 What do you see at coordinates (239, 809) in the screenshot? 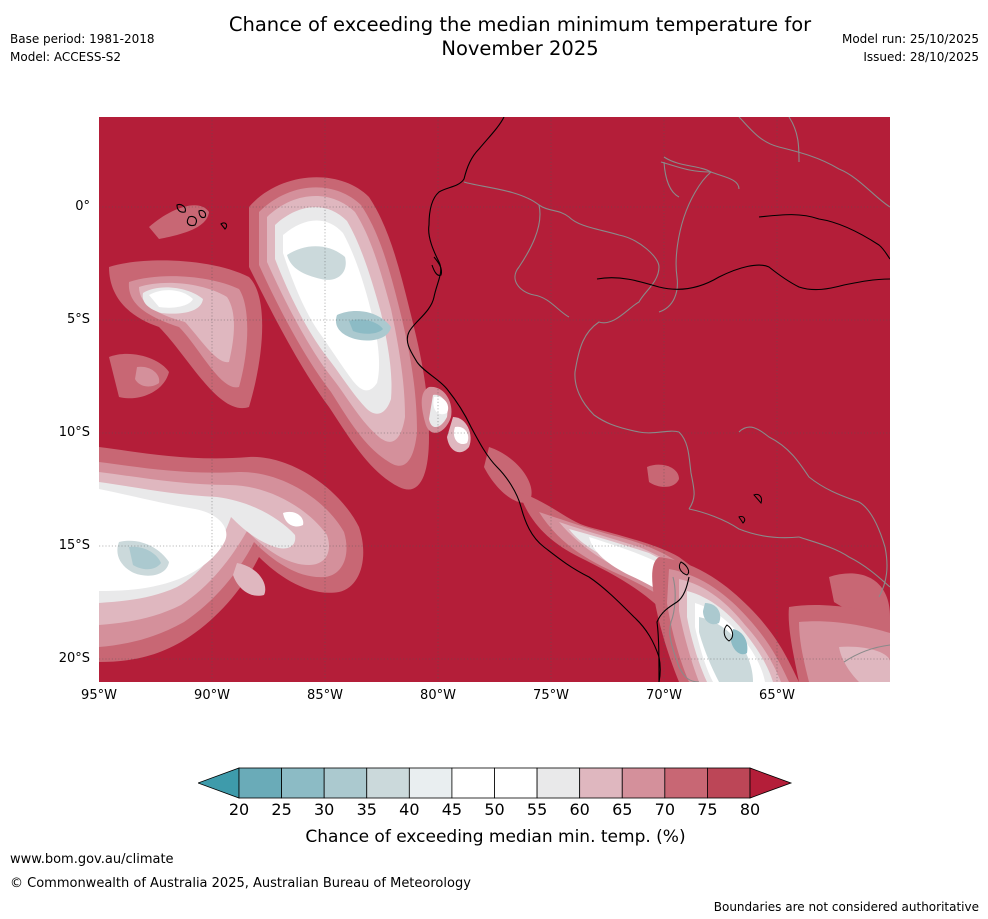
I see `legend-tick-label: 20` at bounding box center [239, 809].